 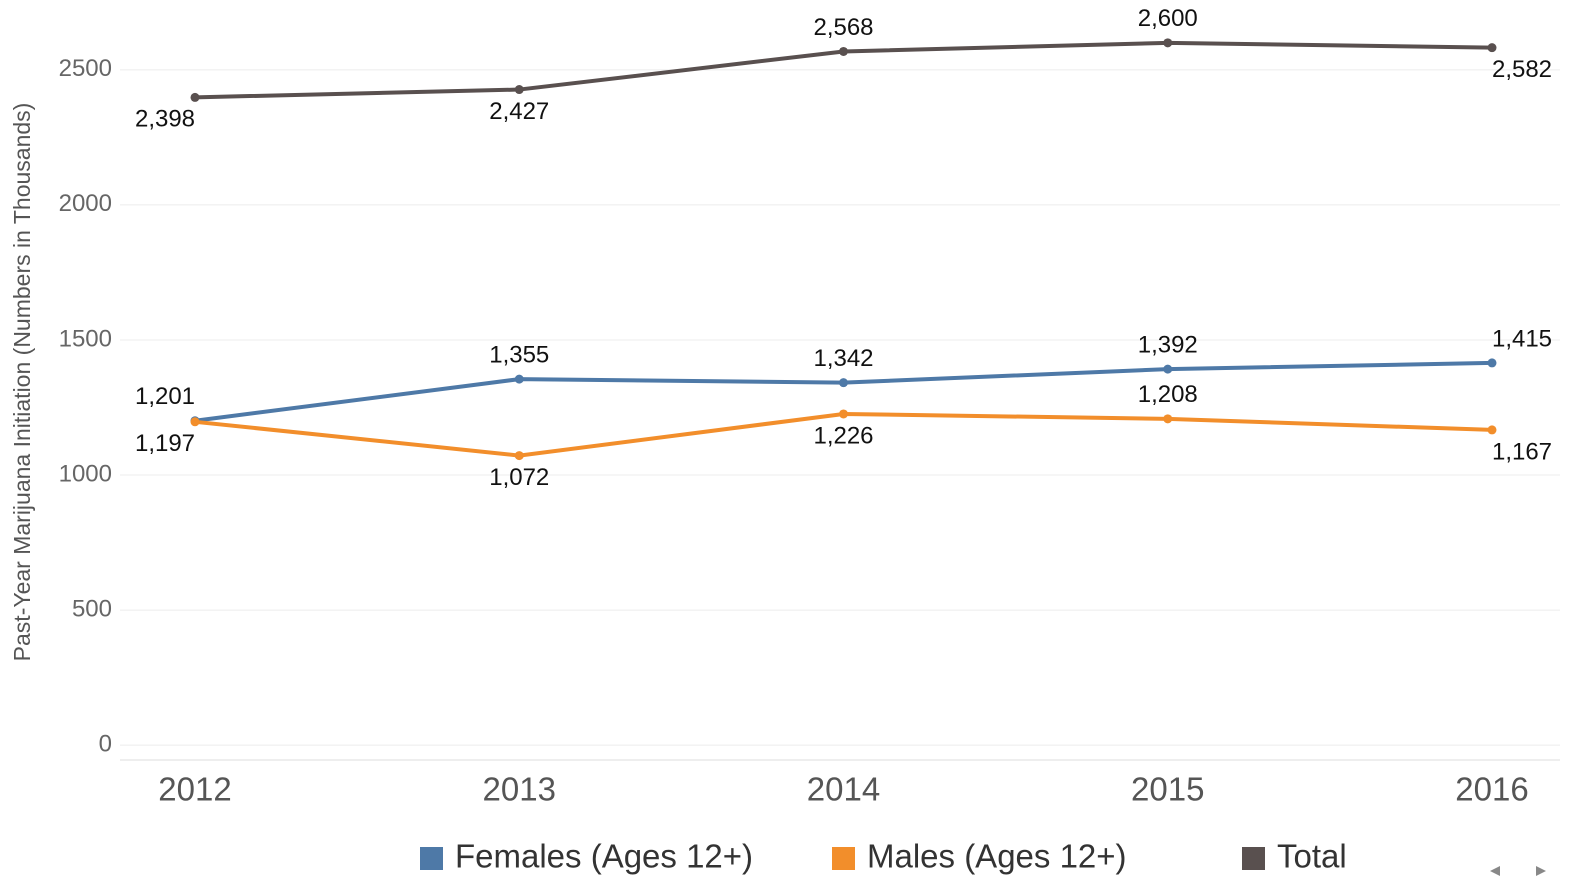 What do you see at coordinates (85, 203) in the screenshot?
I see `y-tick-label: 2000` at bounding box center [85, 203].